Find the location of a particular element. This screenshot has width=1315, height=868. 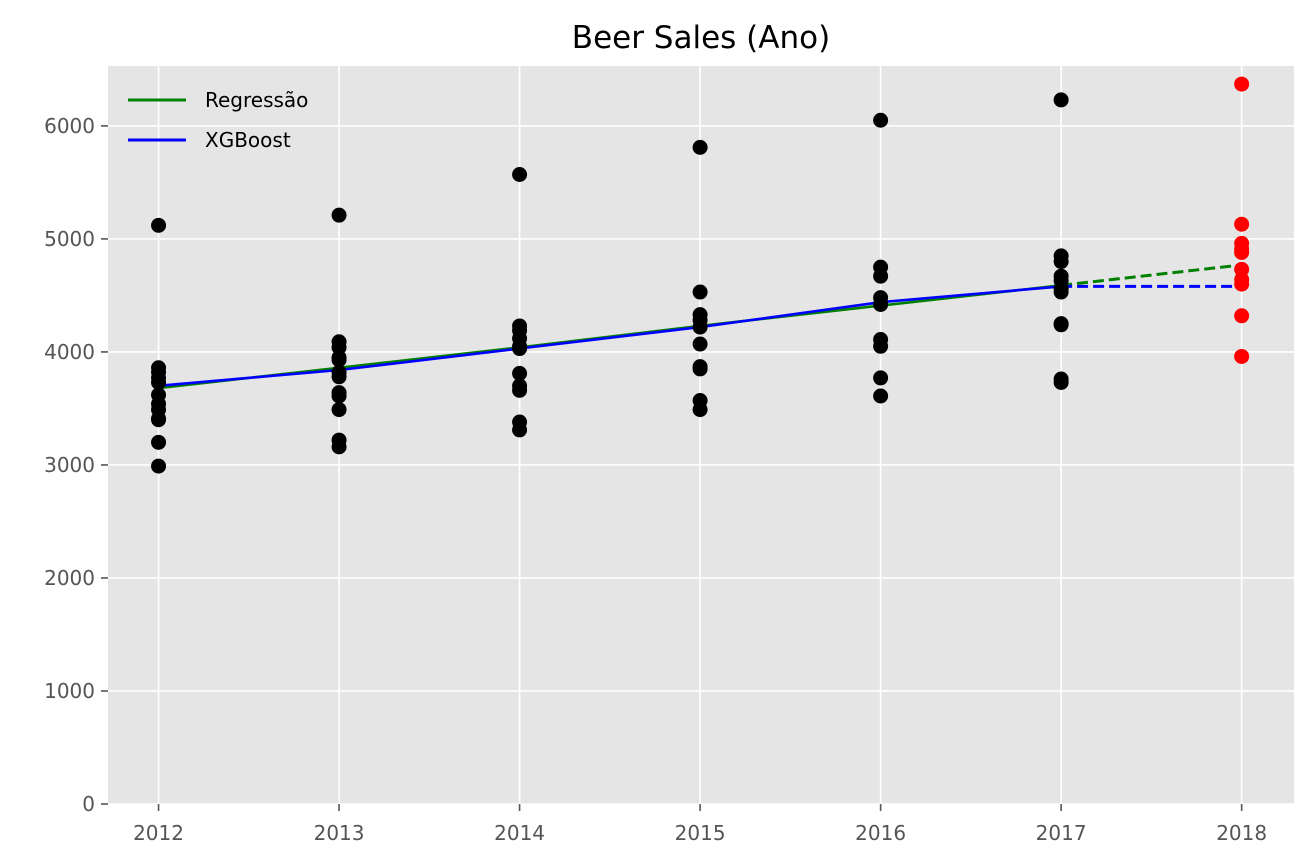

y-tick-label: 0 is located at coordinates (88, 804).